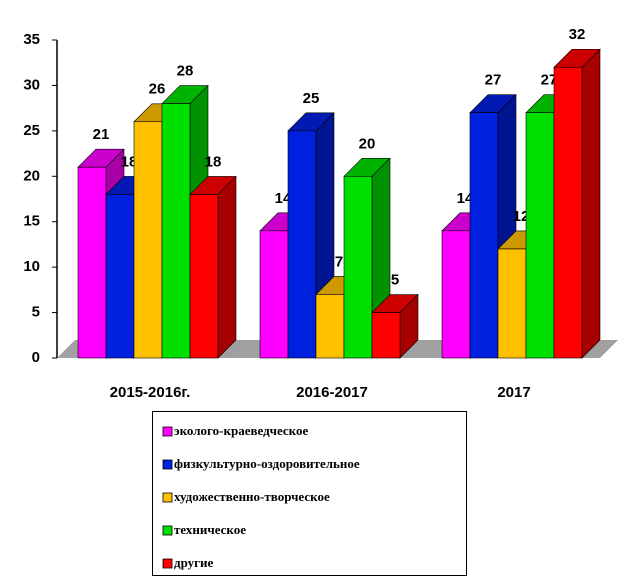 The width and height of the screenshot is (619, 576). I want to click on y-tick-label: 0, so click(36, 357).